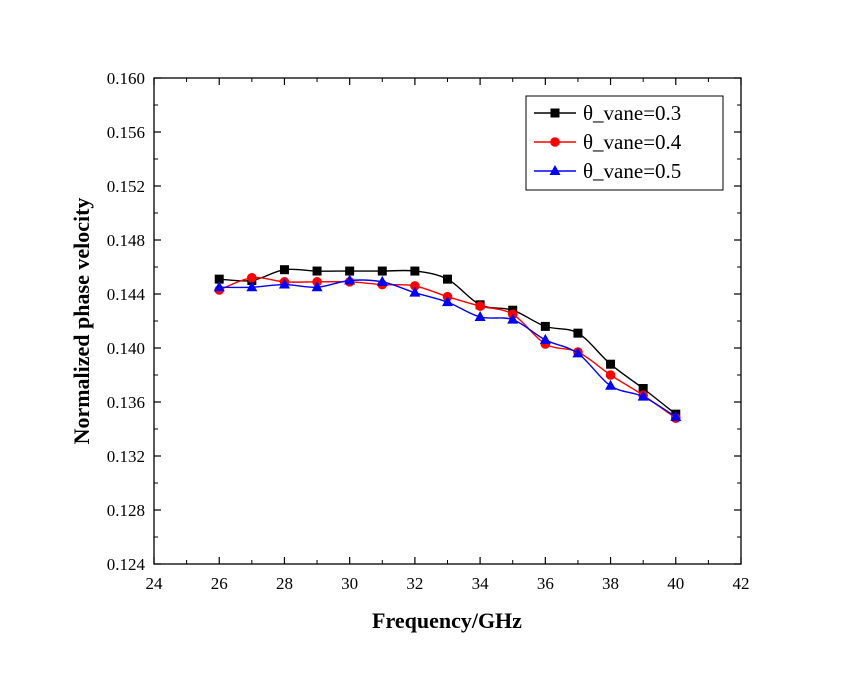 Image resolution: width=866 pixels, height=678 pixels. Describe the element at coordinates (632, 113) in the screenshot. I see `legend-label: θ_vane=0.3` at that location.